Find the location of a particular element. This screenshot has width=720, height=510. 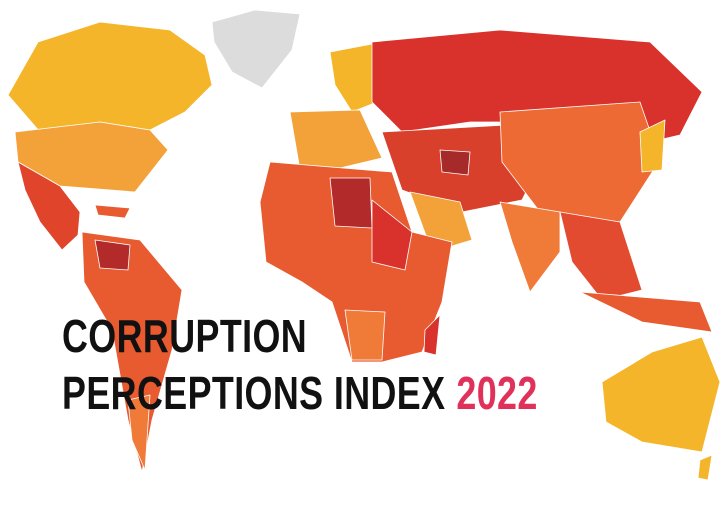

title-text: PERCEPTIONS INDEX is located at coordinates (254, 393).